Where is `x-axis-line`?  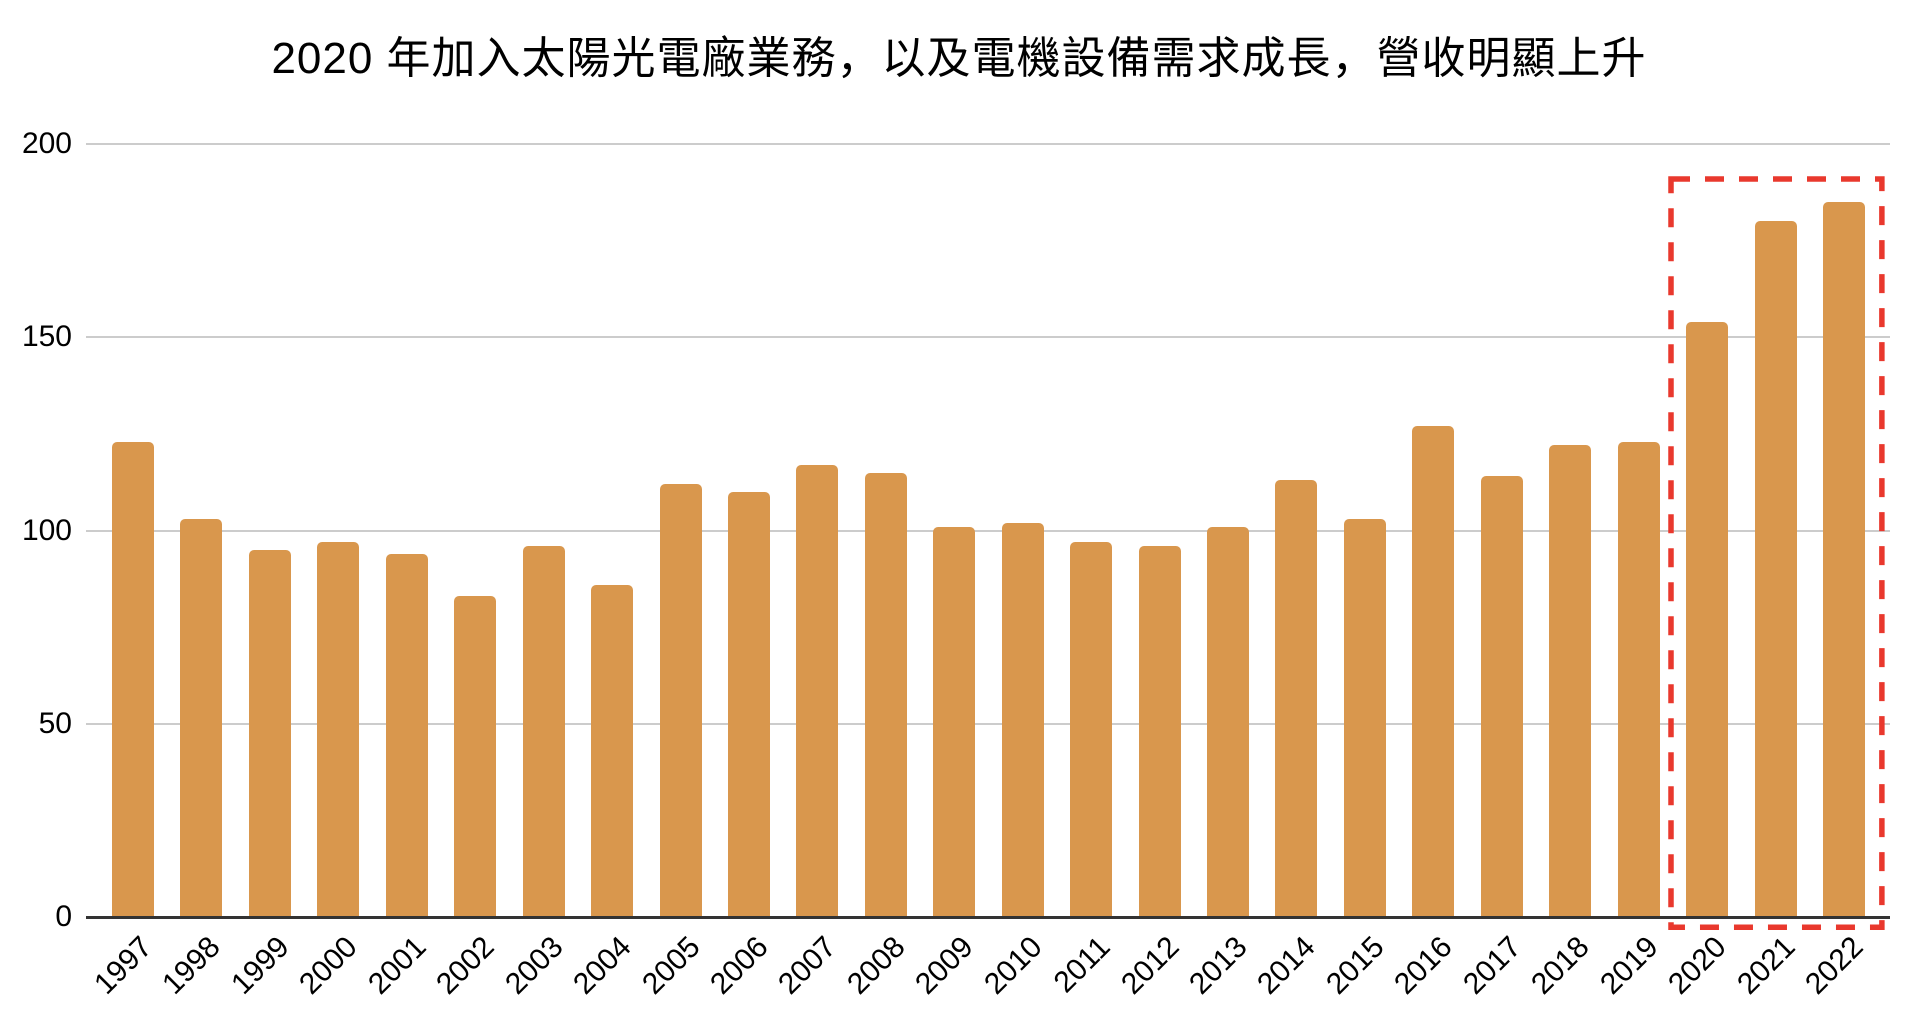 x-axis-line is located at coordinates (988, 917).